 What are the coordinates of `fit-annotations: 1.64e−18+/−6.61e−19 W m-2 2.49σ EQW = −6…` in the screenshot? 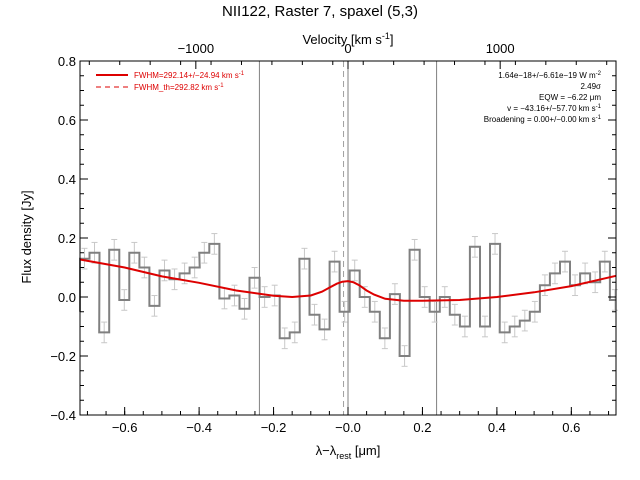 It's located at (543, 97).